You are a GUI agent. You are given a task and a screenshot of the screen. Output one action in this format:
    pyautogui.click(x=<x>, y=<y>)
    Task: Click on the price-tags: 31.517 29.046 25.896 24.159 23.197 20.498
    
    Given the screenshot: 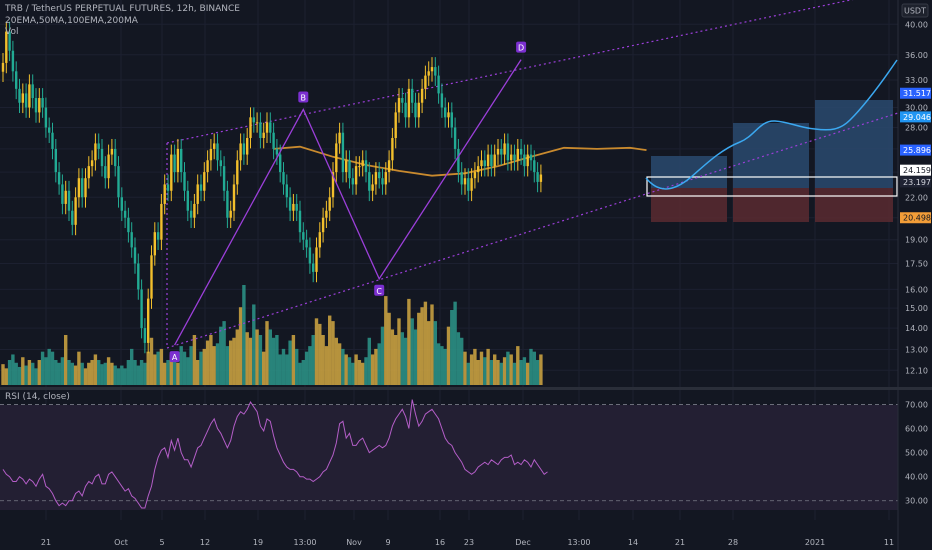 What is the action you would take?
    pyautogui.click(x=915, y=155)
    